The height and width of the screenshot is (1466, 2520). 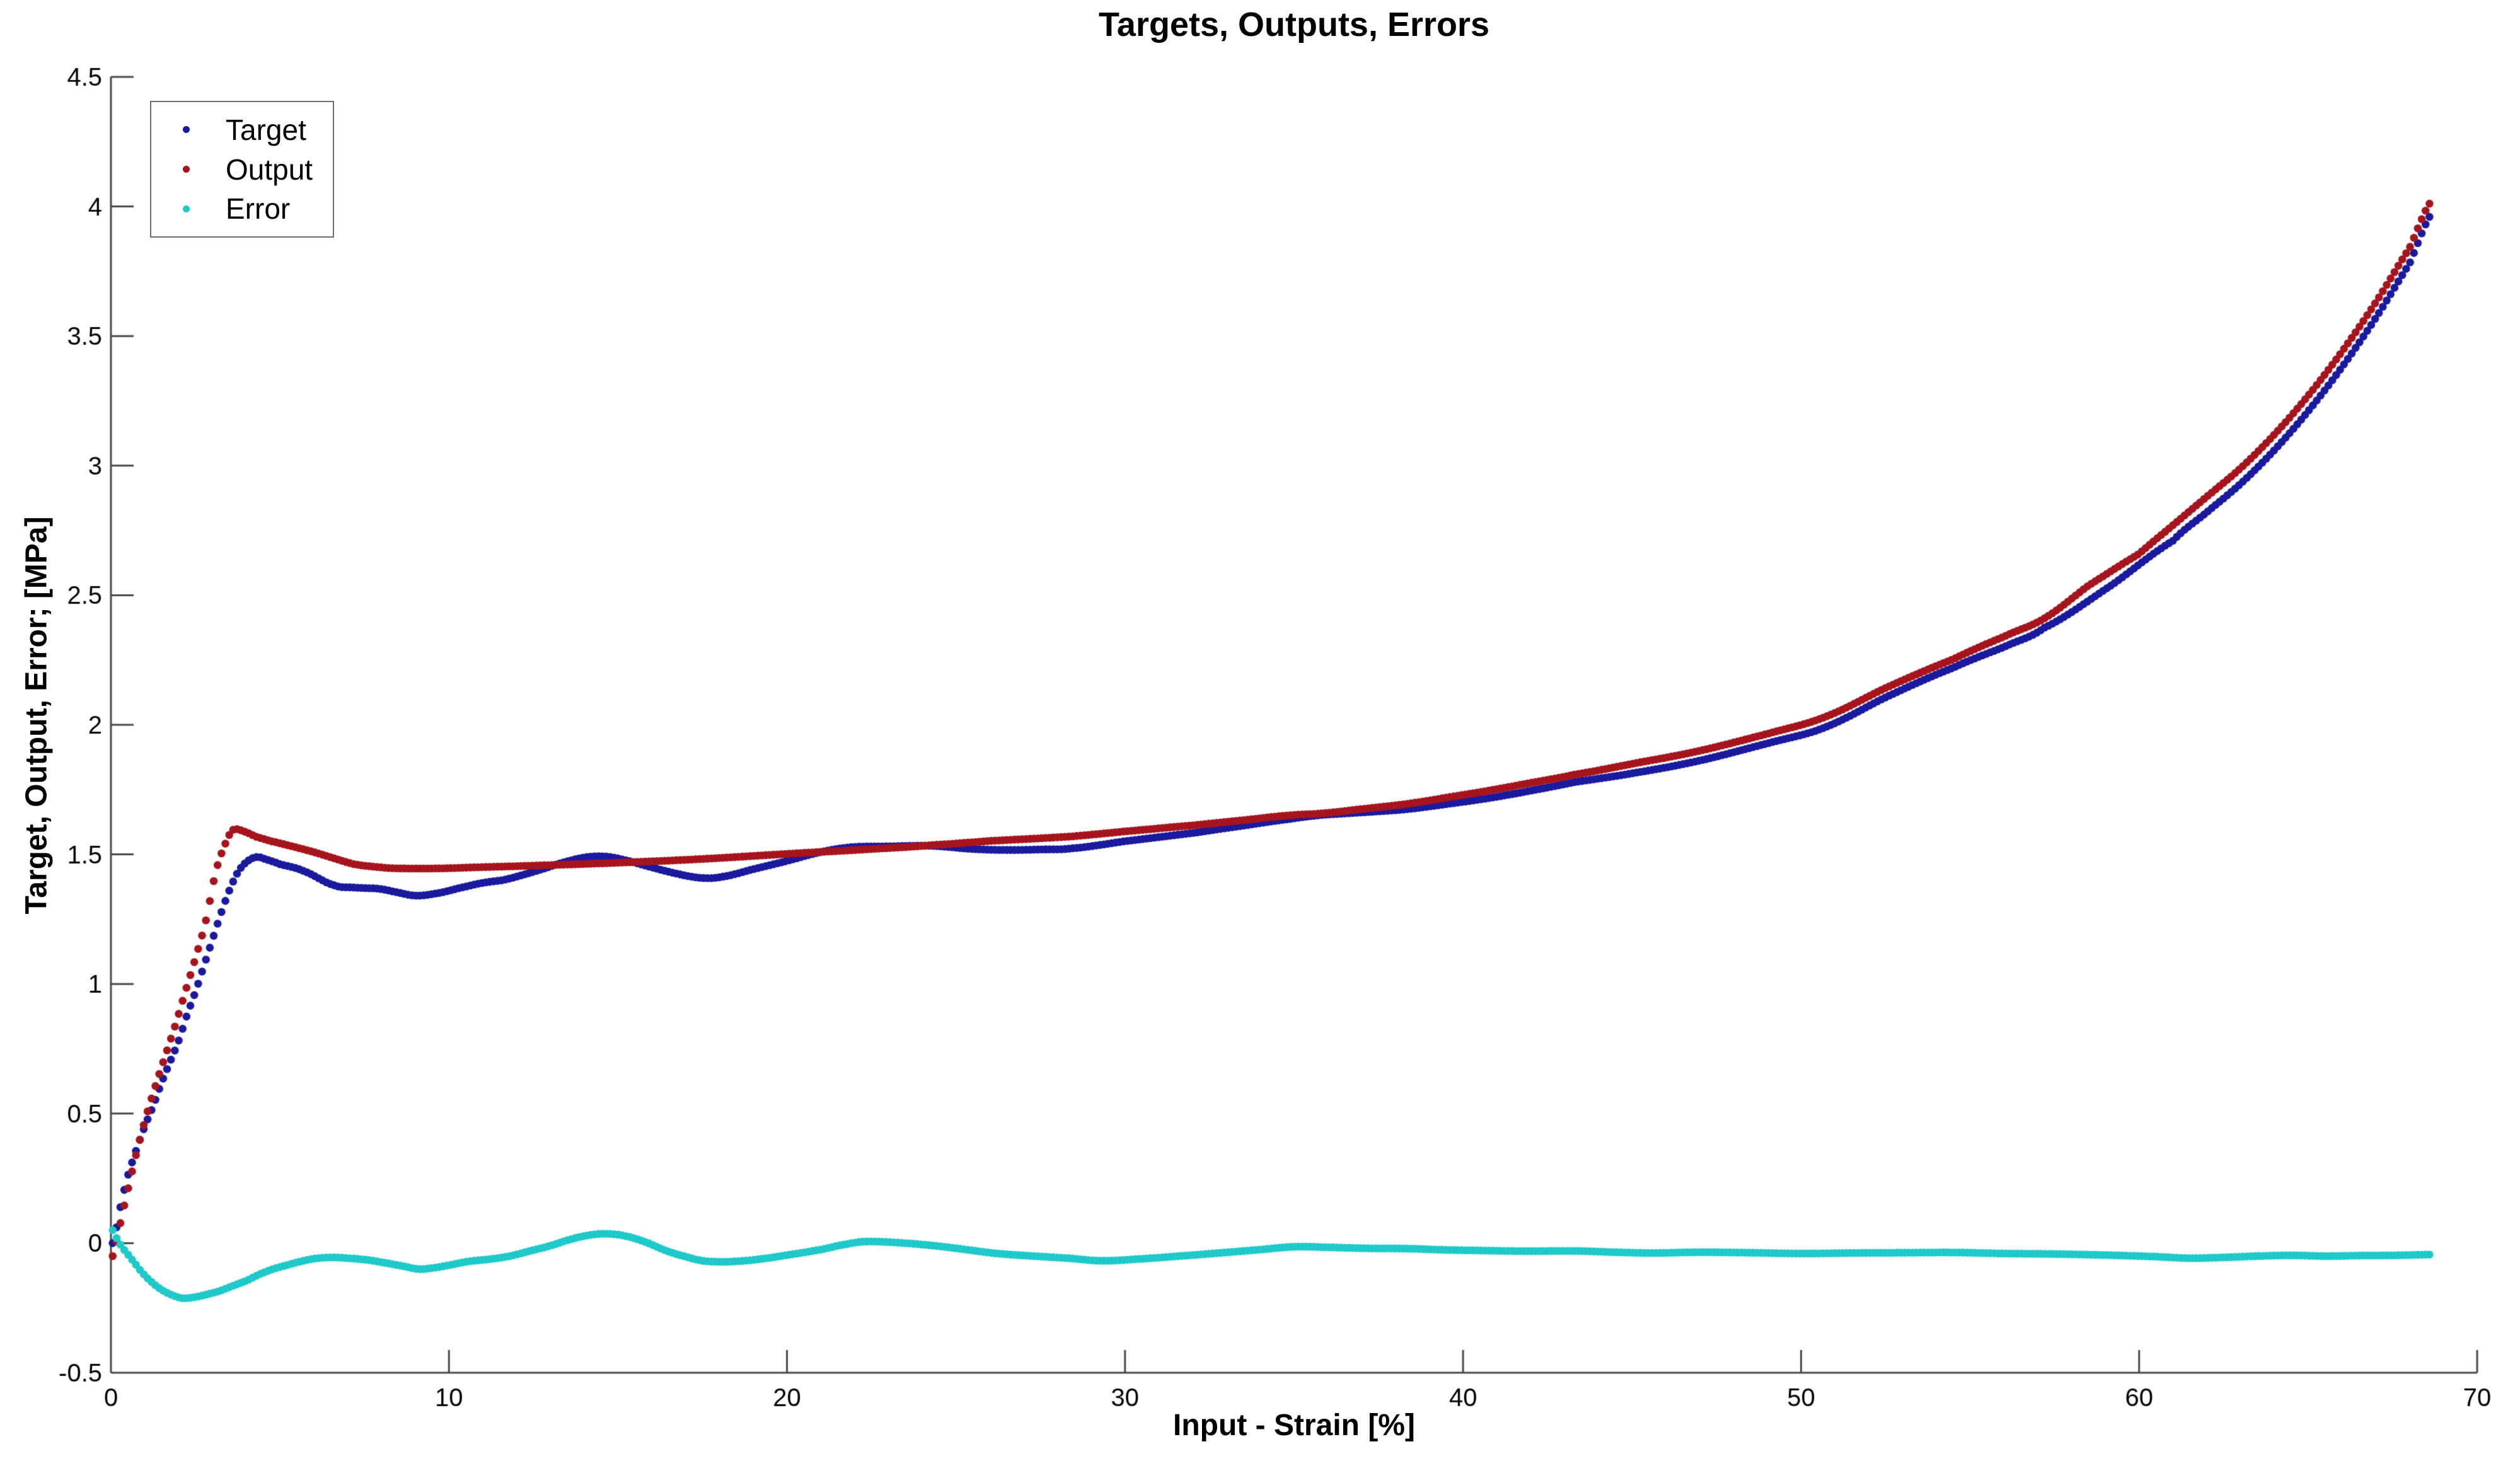 I want to click on legend: Target Output Error, so click(x=242, y=169).